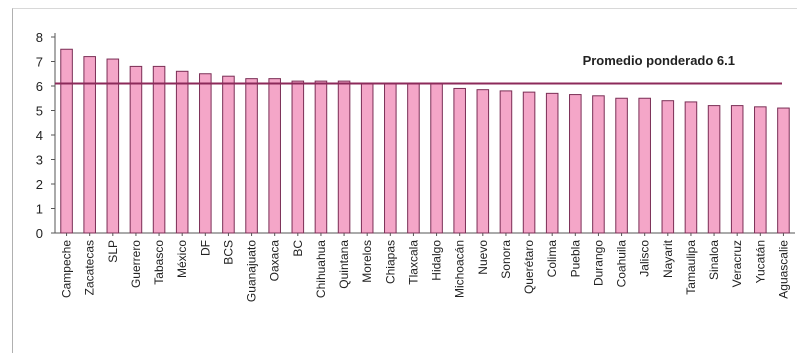  Describe the element at coordinates (575, 259) in the screenshot. I see `x-tick-label: Puebla` at that location.